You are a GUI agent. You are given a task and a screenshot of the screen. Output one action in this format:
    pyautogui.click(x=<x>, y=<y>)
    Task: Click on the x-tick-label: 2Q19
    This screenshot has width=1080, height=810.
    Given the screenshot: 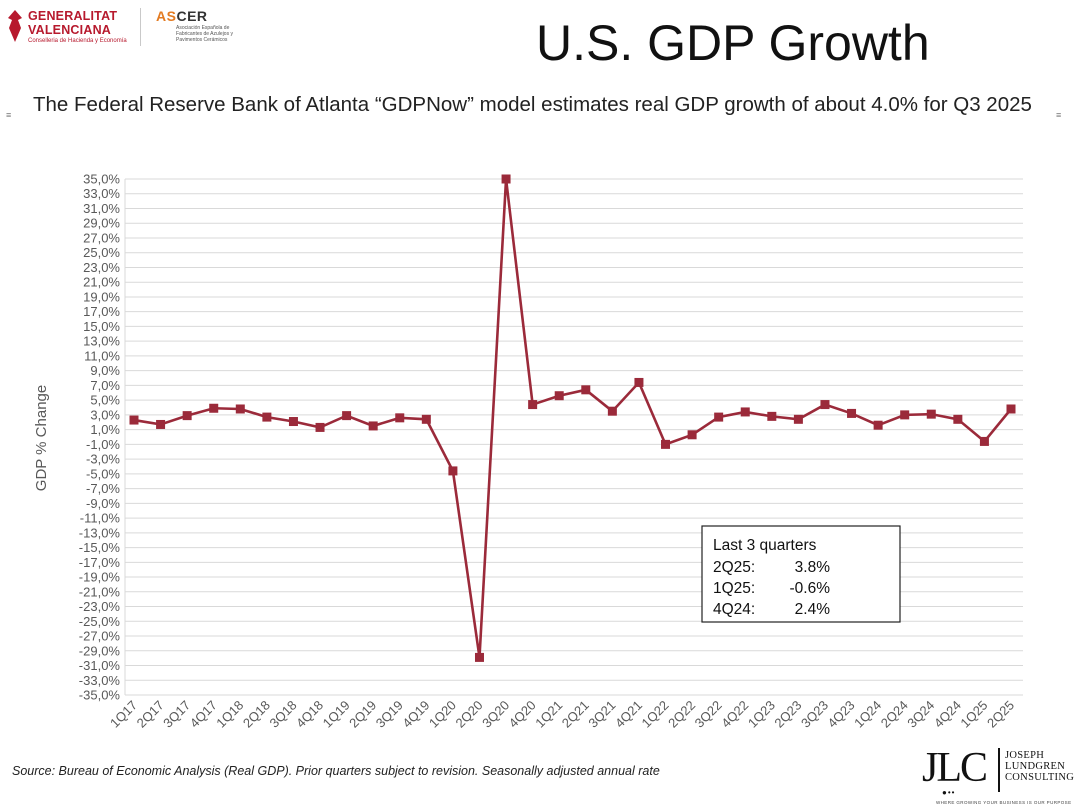 What is the action you would take?
    pyautogui.click(x=362, y=714)
    